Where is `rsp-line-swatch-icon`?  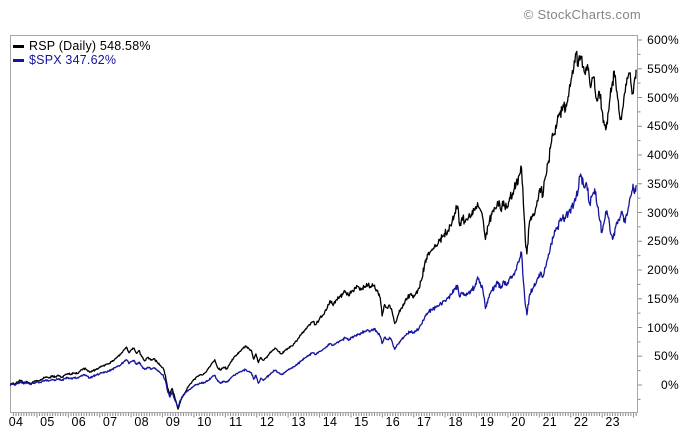
rsp-line-swatch-icon is located at coordinates (18, 46).